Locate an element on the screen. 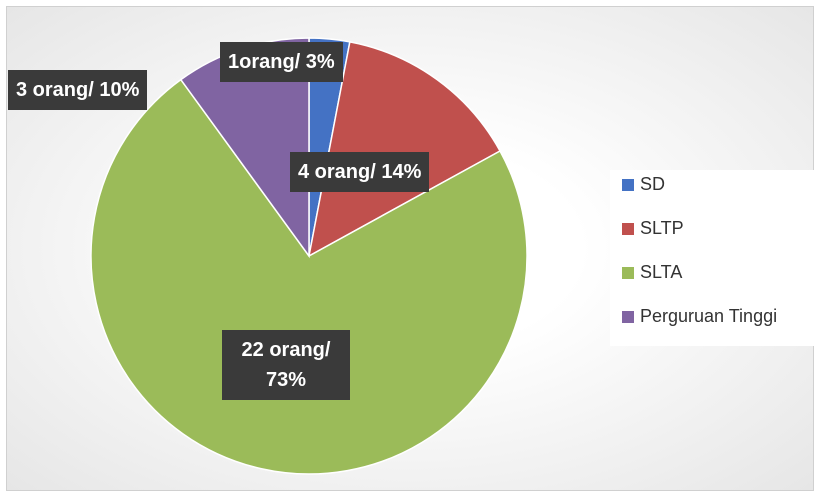 This screenshot has height=497, width=820. data-label: 22 orang/ 73% is located at coordinates (286, 365).